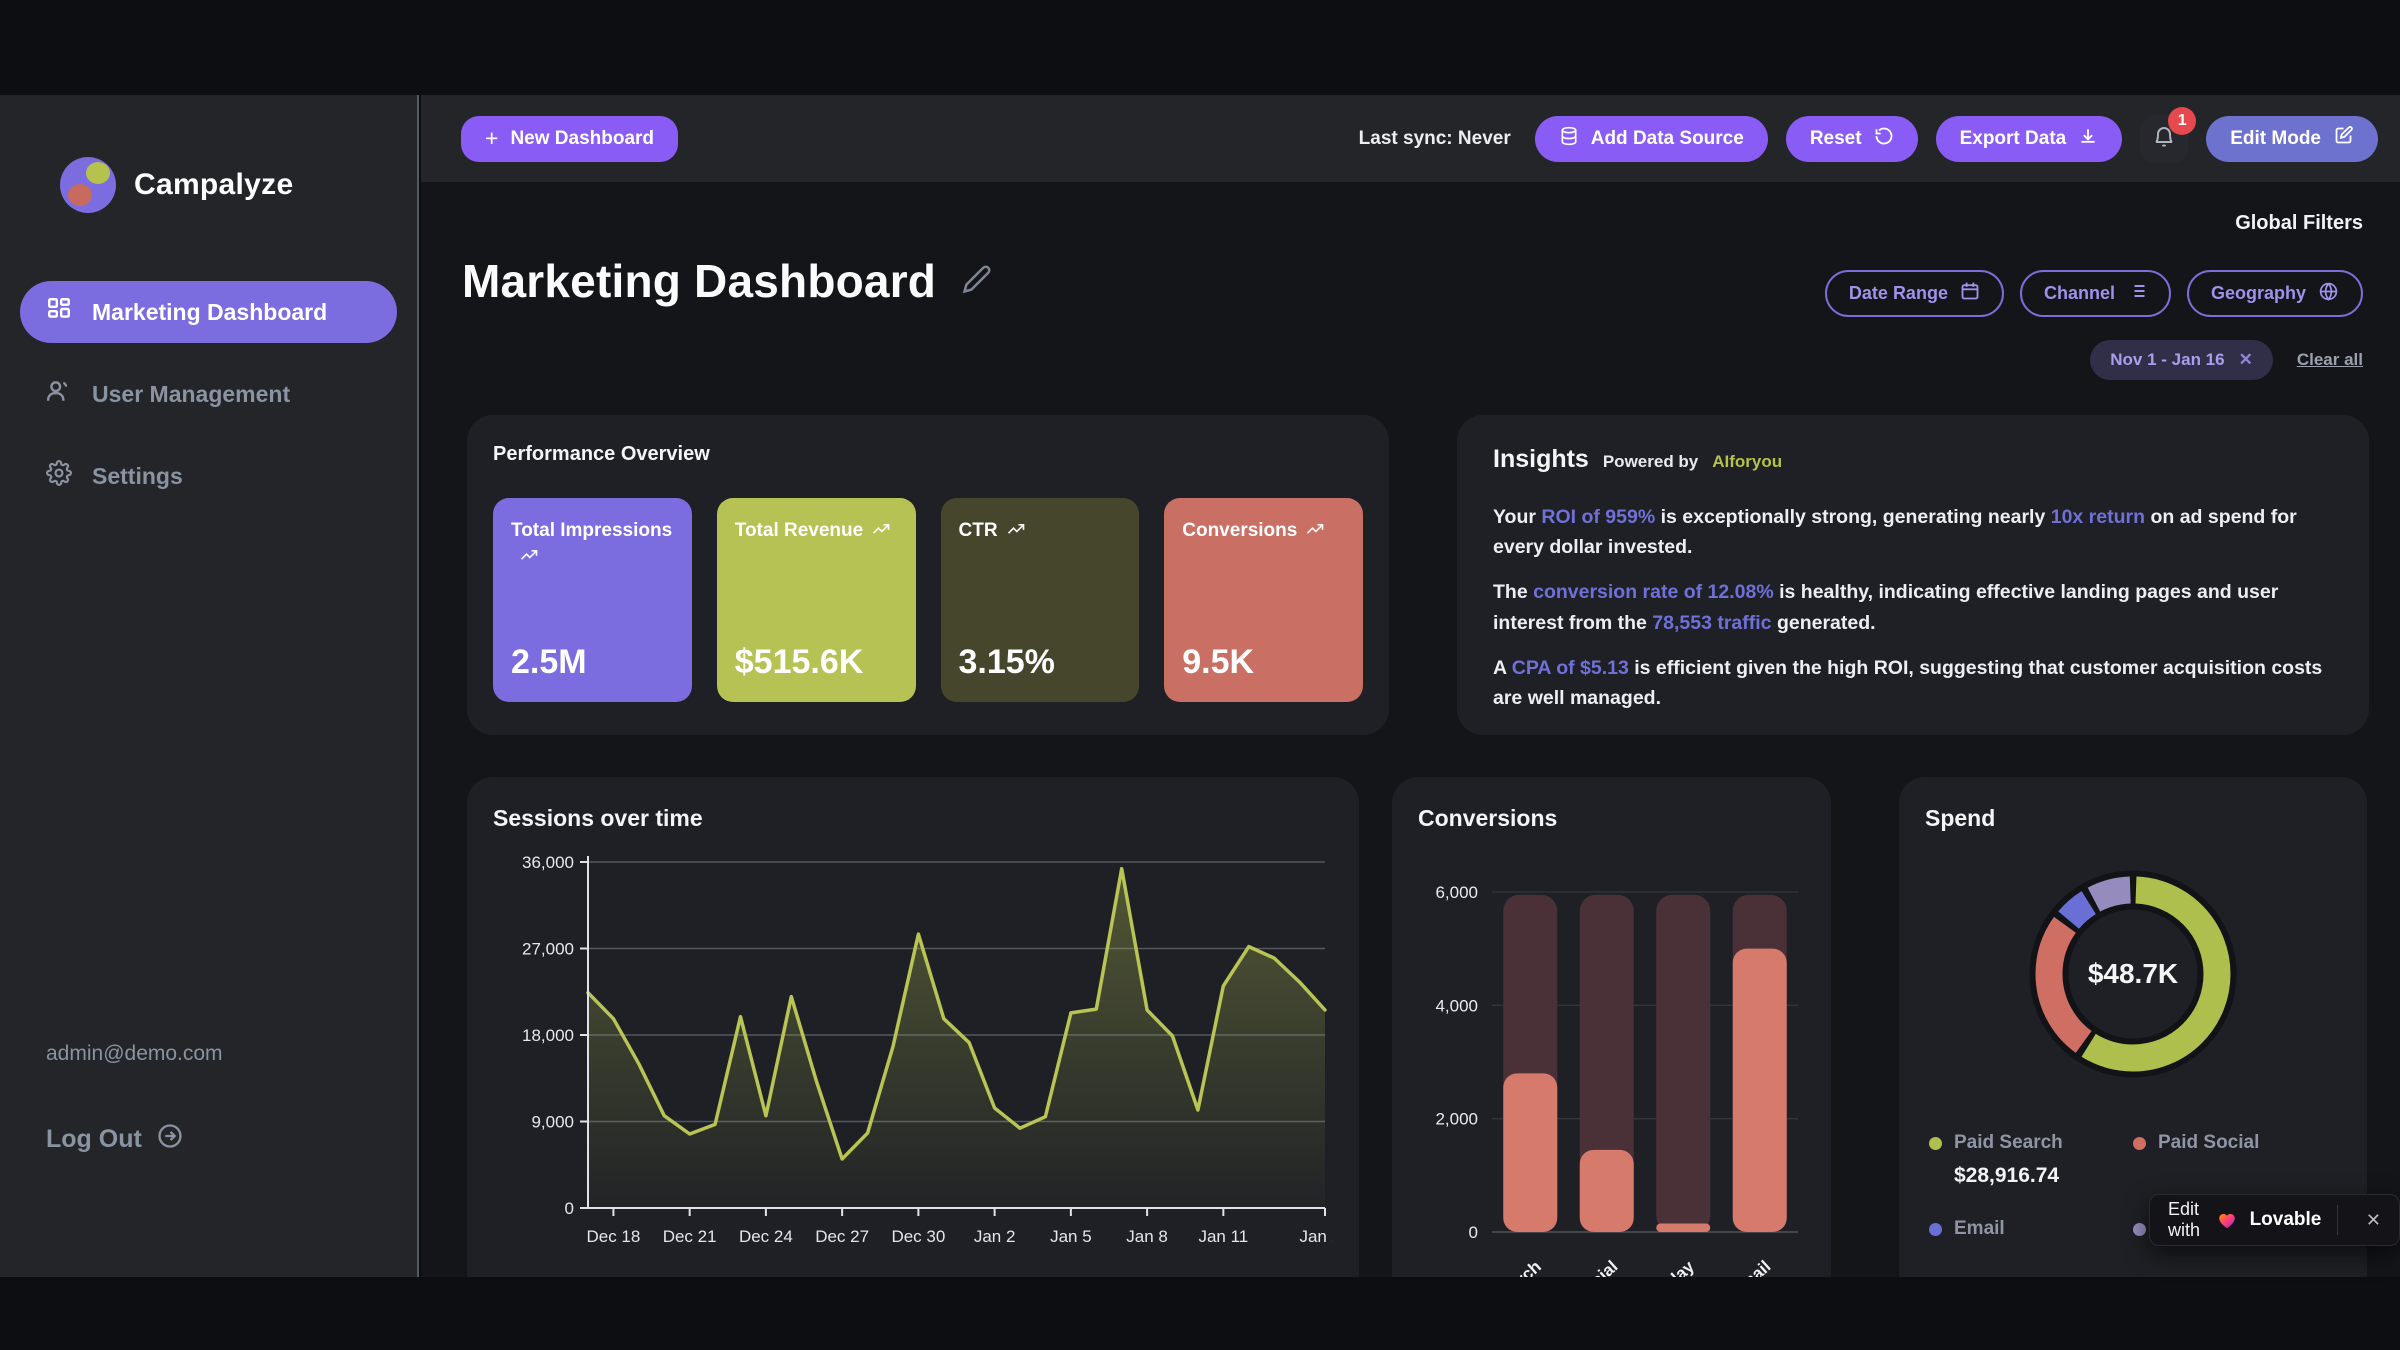  What do you see at coordinates (1960, 818) in the screenshot?
I see `spend-chart-title: Spend` at bounding box center [1960, 818].